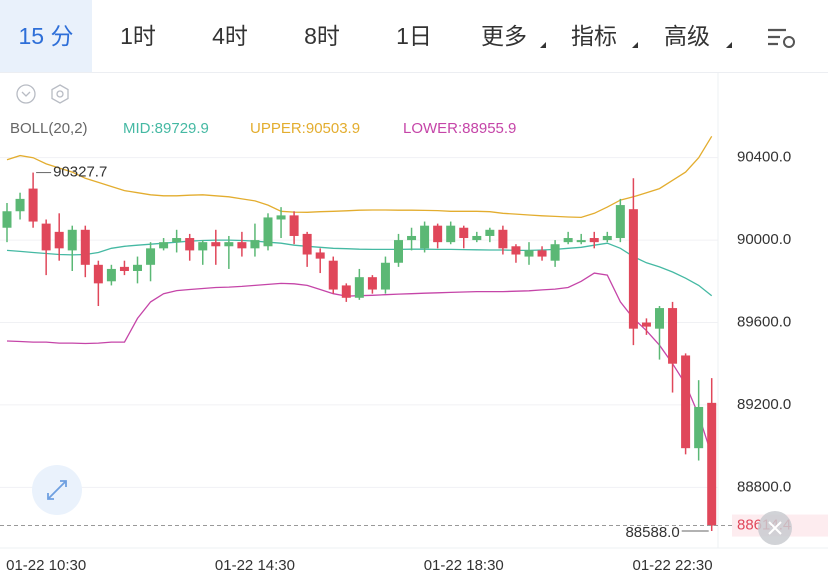  I want to click on legend-entry: MID:89729.9, so click(166, 128).